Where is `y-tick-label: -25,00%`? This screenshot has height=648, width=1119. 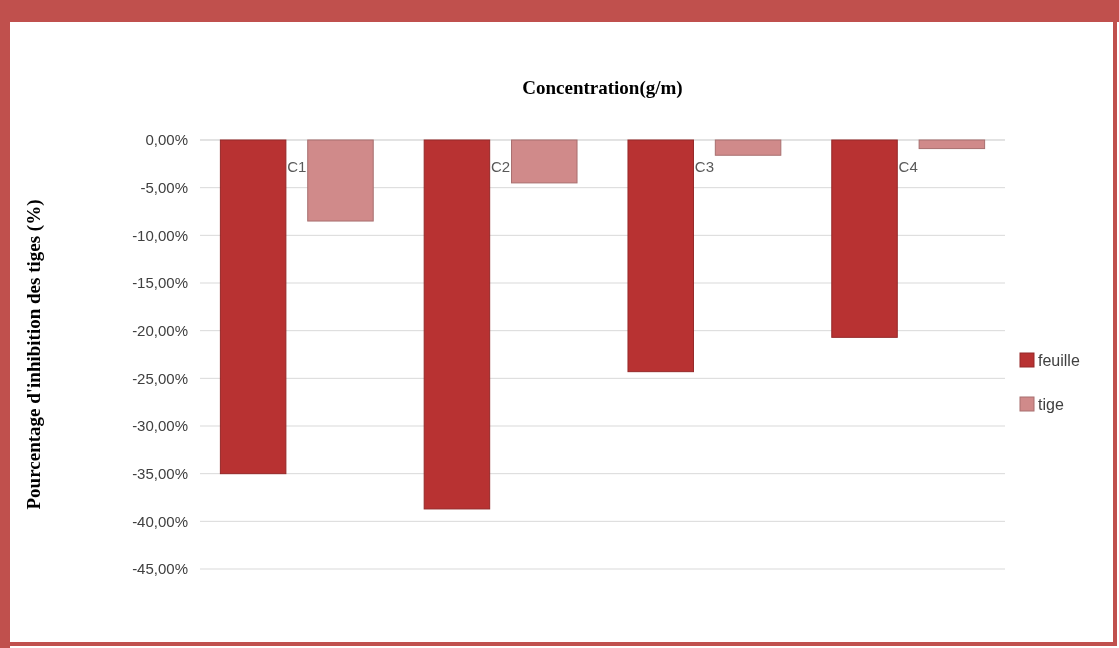 y-tick-label: -25,00% is located at coordinates (160, 378).